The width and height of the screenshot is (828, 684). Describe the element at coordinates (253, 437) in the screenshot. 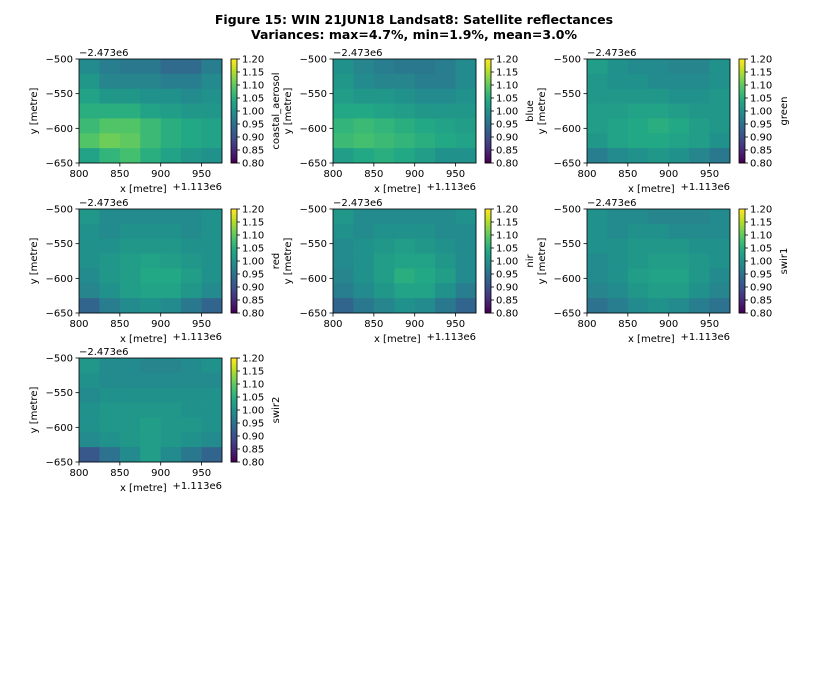

I see `colorbar-tick-label: 0.90` at that location.